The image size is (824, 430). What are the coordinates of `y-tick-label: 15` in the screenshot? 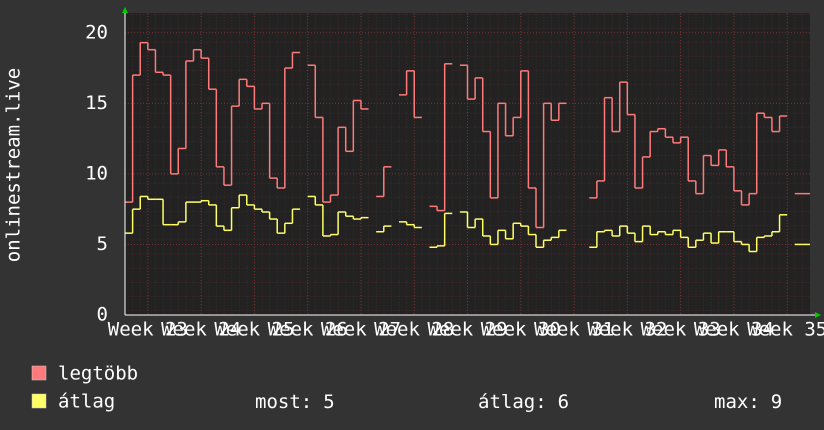 It's located at (96, 103).